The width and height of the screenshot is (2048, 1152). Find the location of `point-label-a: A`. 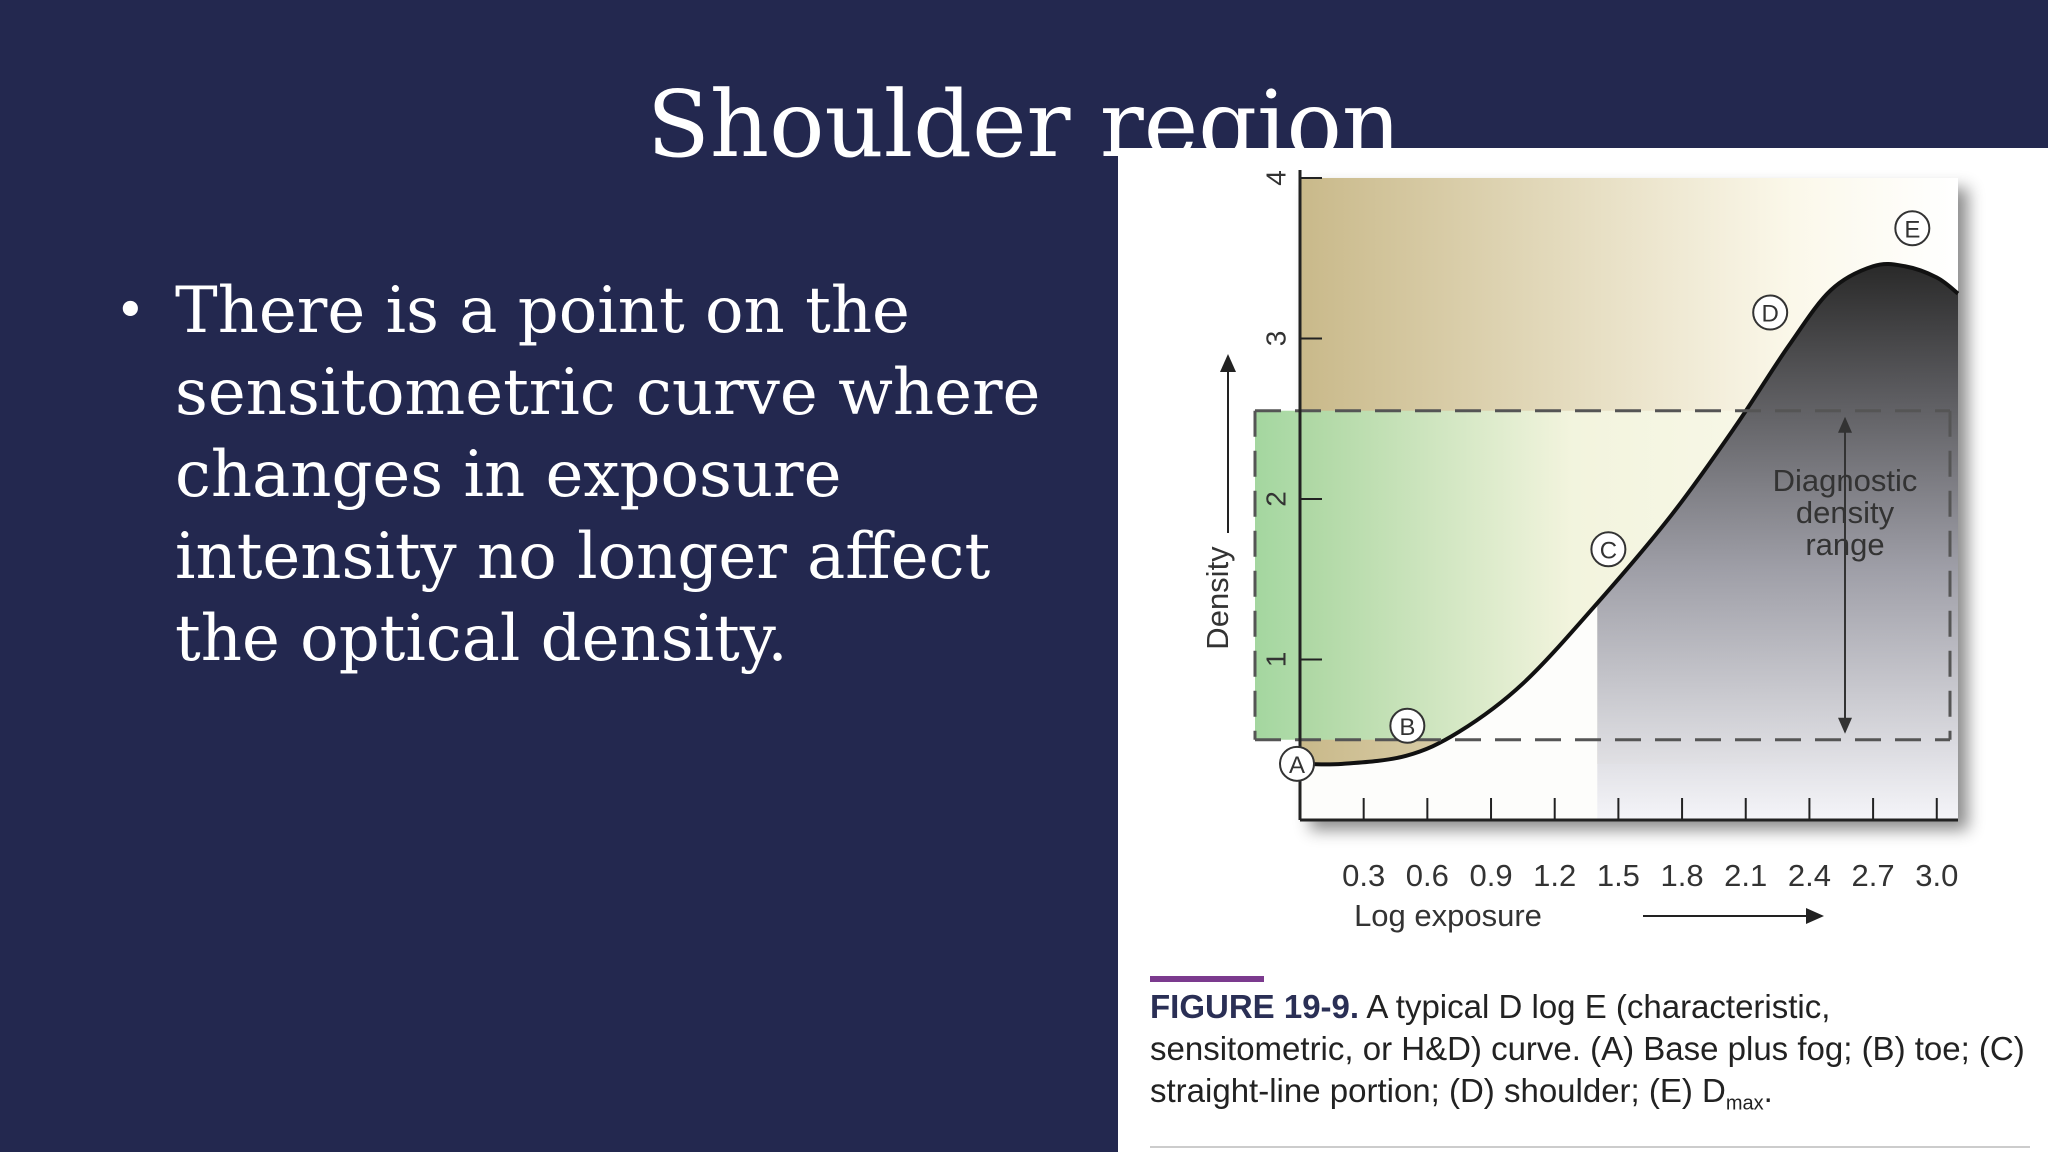

point-label-a: A is located at coordinates (1297, 765).